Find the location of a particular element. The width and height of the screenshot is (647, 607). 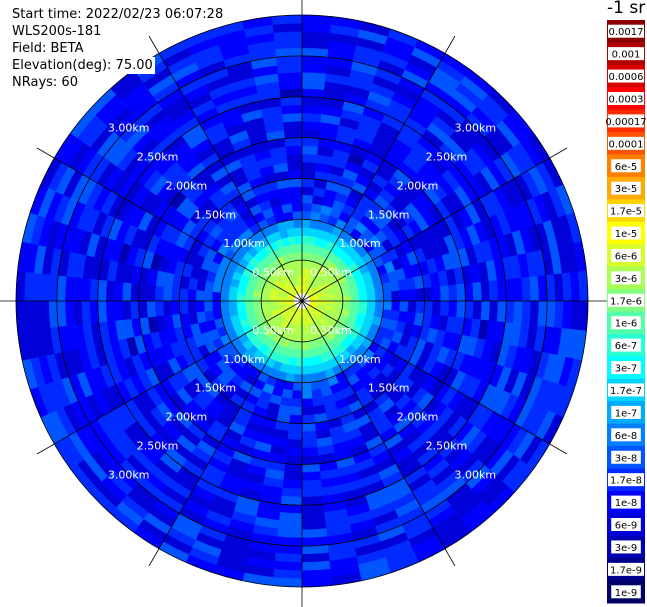

nrays-label: NRays: 60 is located at coordinates (46, 82).